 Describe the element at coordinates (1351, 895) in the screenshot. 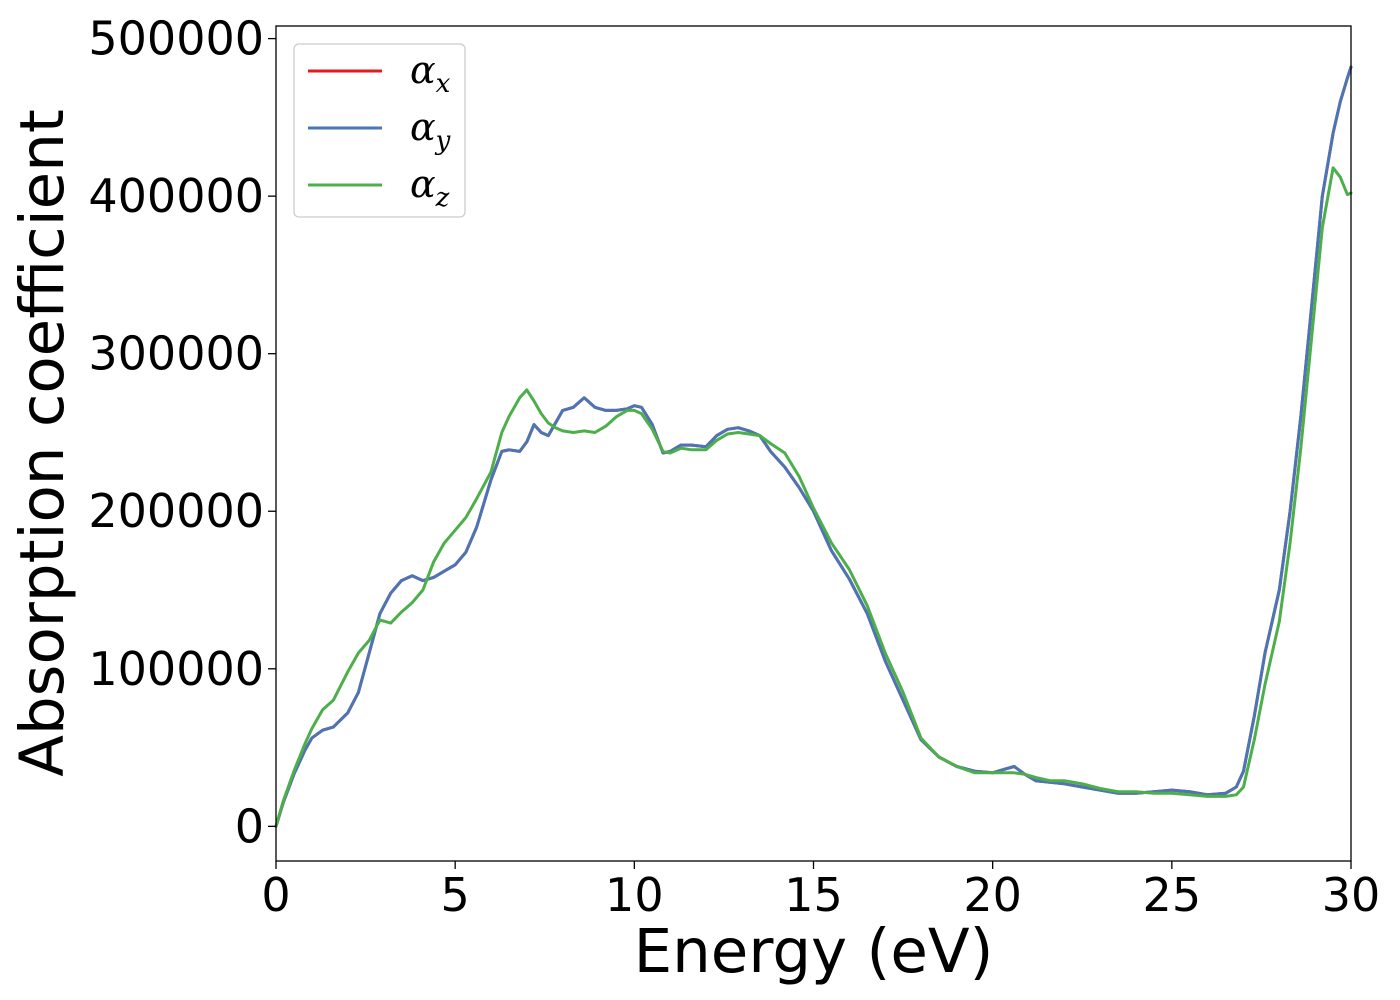

I see `x-tick-label: 30` at that location.